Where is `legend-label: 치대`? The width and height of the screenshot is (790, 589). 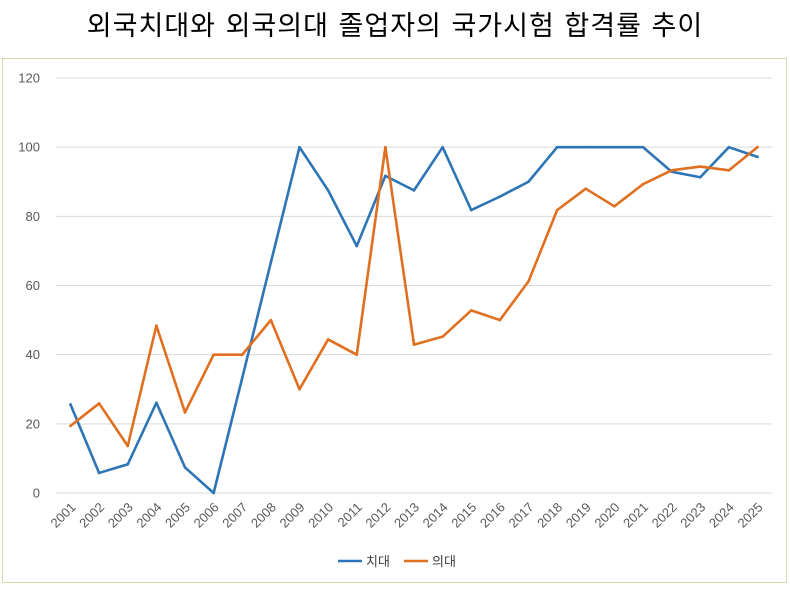 legend-label: 치대 is located at coordinates (378, 562).